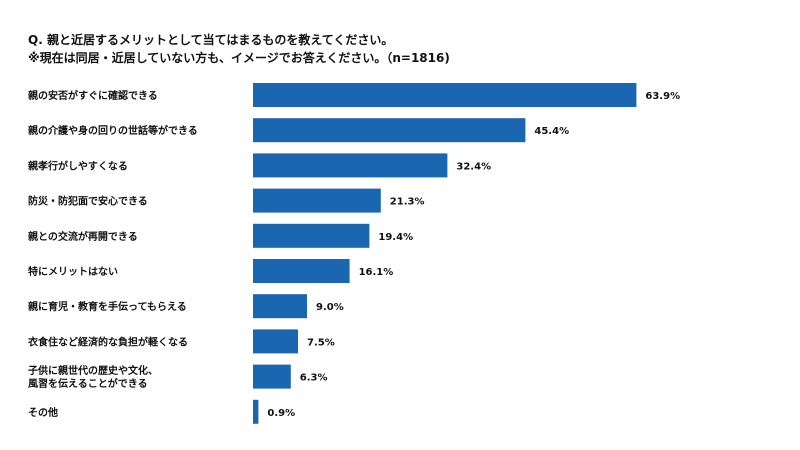 This screenshot has height=450, width=800. I want to click on category-label: 衣食住など経済的な負担が軽くなる, so click(108, 341).